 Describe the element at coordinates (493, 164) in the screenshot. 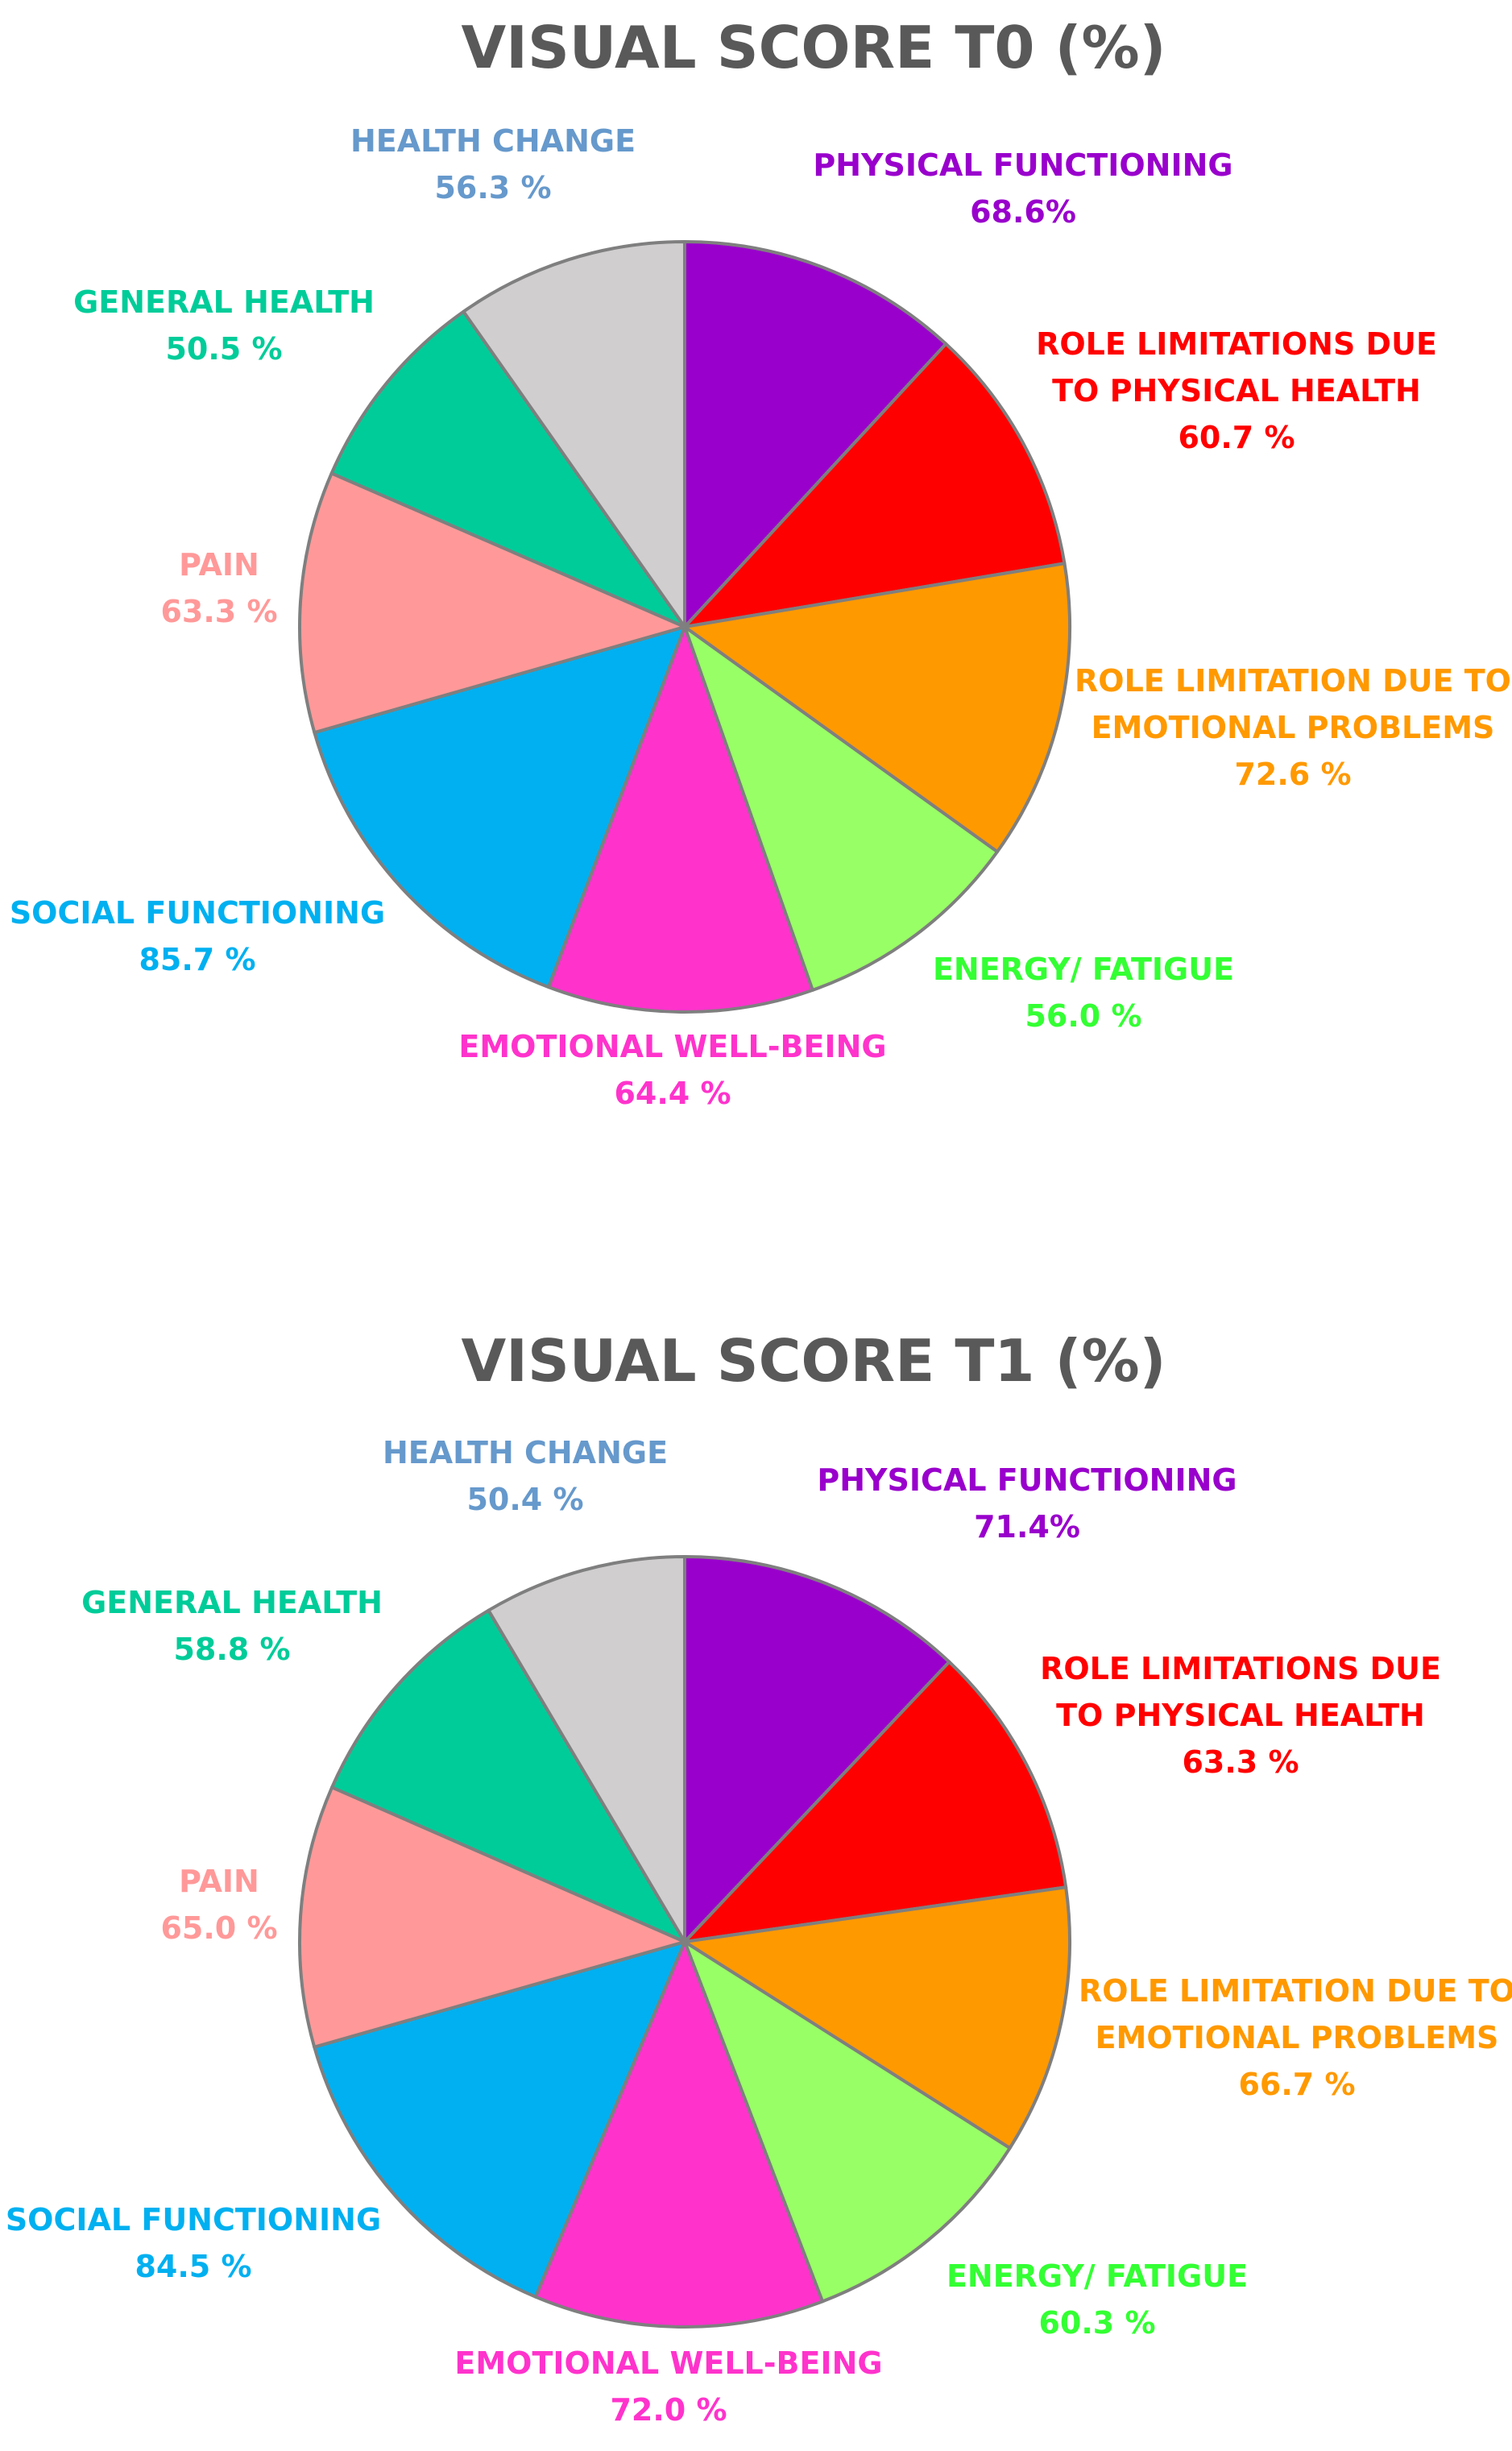

I see `slice-label-health-change: HEALTH CHANGE 56.3 %` at that location.